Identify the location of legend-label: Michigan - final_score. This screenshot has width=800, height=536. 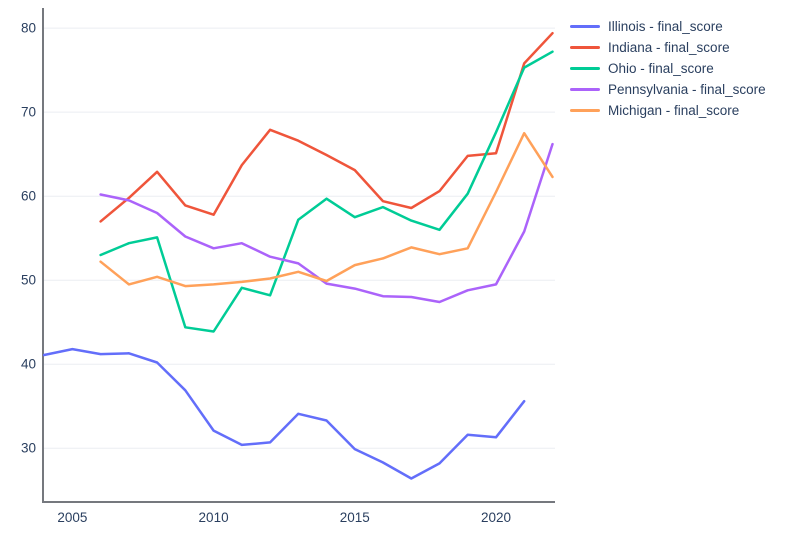
(674, 110).